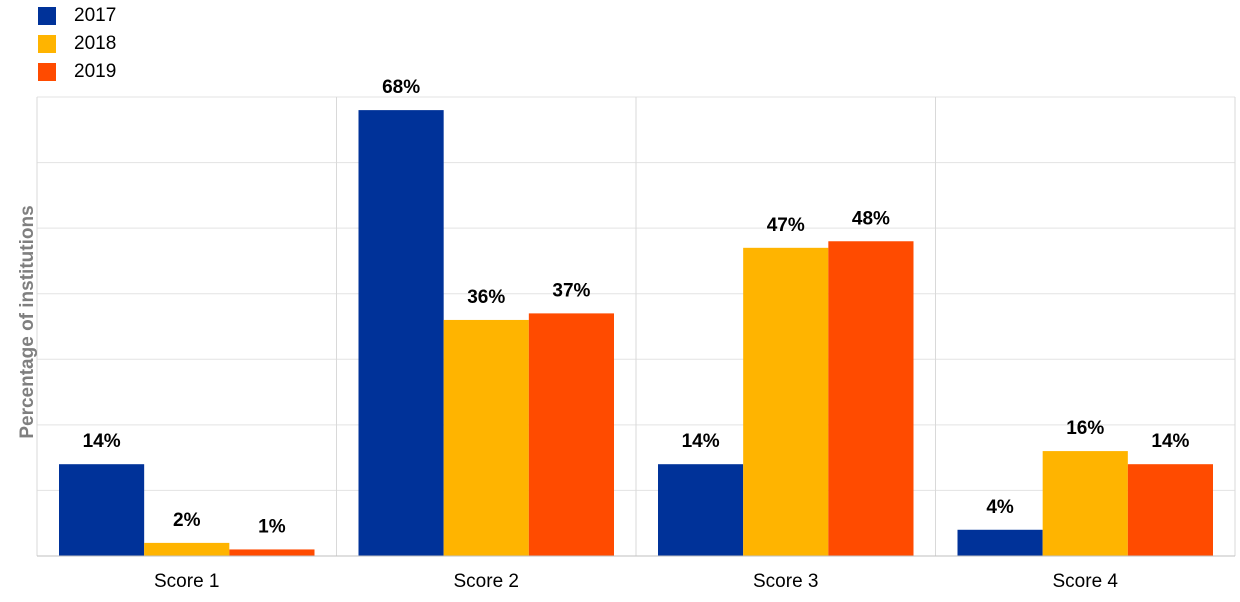 The width and height of the screenshot is (1240, 602). What do you see at coordinates (27, 321) in the screenshot?
I see `y-axis-label: Percentage of institutions` at bounding box center [27, 321].